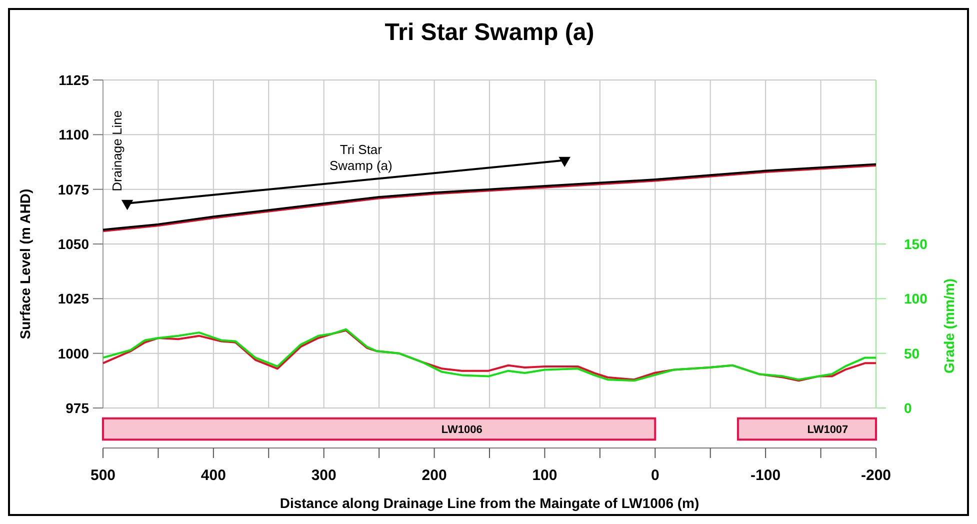 This screenshot has height=524, width=977. I want to click on y-tick-label: 1100, so click(74, 134).